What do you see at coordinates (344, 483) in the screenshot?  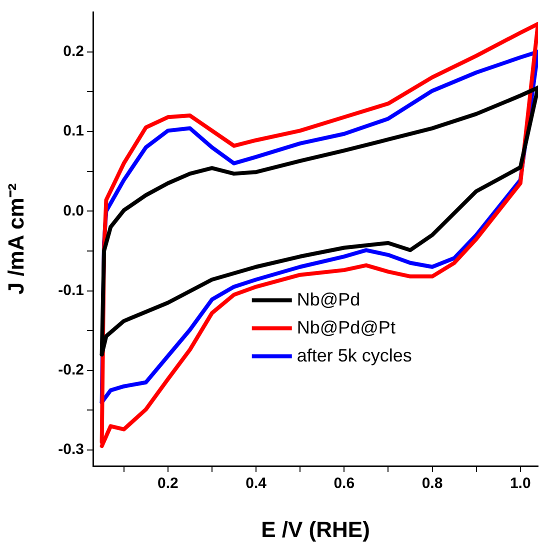 I see `x-tick-label: 0.6` at bounding box center [344, 483].